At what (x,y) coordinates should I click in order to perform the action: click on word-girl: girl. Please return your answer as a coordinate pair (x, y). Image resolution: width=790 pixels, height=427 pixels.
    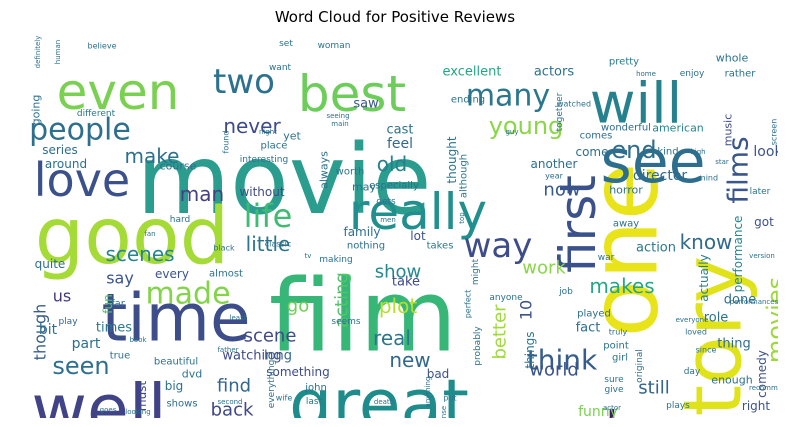
    Looking at the image, I should click on (620, 358).